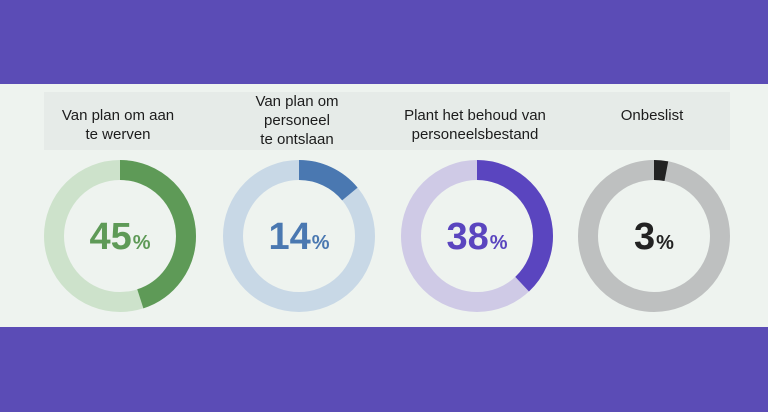 The height and width of the screenshot is (412, 768). Describe the element at coordinates (652, 115) in the screenshot. I see `label-undecided: Onbeslist` at that location.